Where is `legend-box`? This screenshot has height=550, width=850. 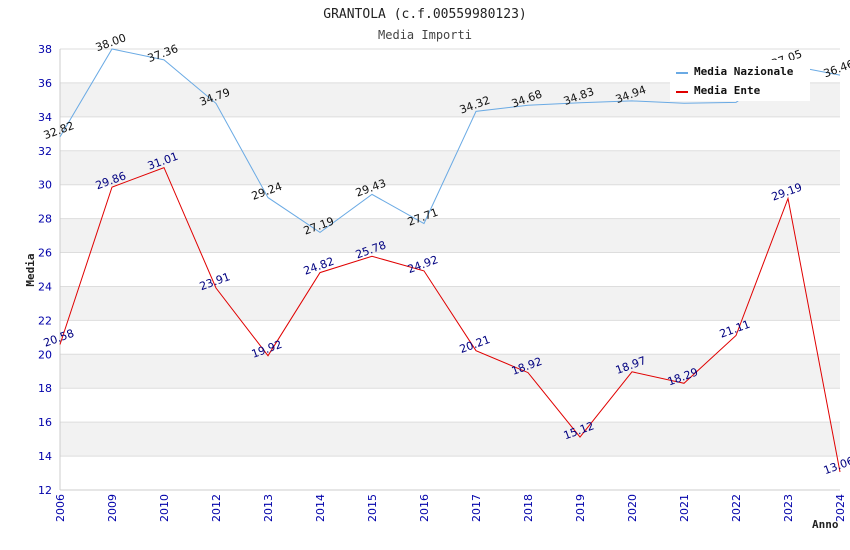
legend-box is located at coordinates (740, 80).